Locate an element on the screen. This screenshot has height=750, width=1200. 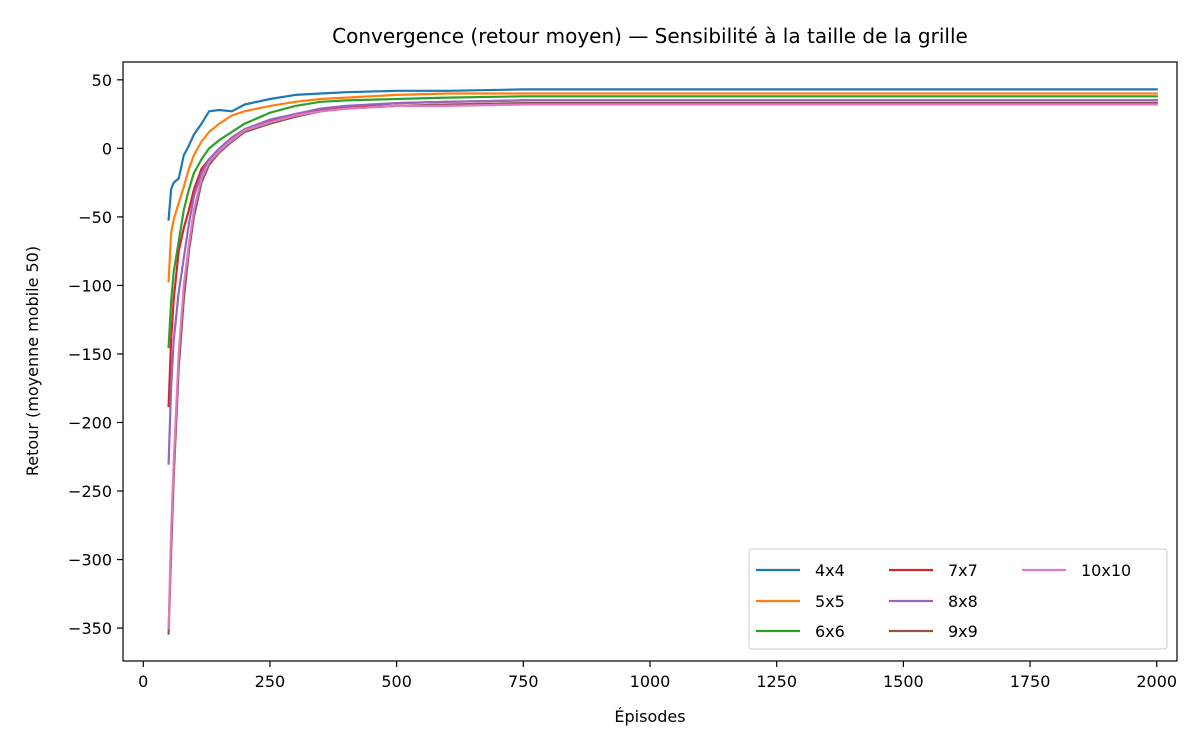
y-axis: 50 0 −50 −100 −150 −200 −250 −300 −350 is located at coordinates (95, 354).